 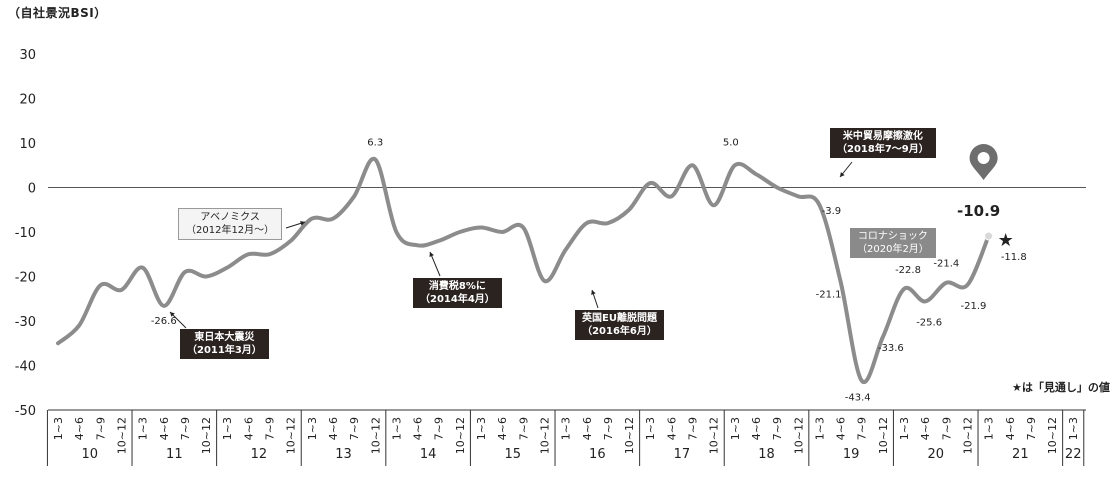 What do you see at coordinates (25, 233) in the screenshot?
I see `y-tick-label: -10` at bounding box center [25, 233].